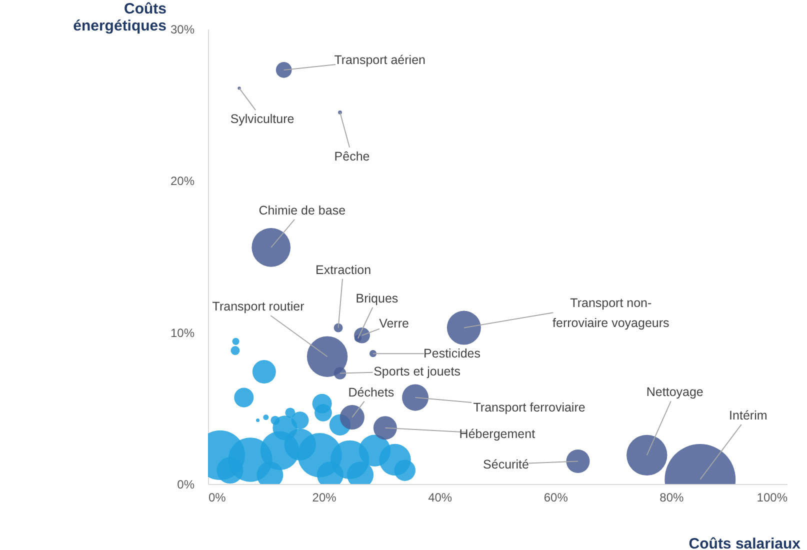 The width and height of the screenshot is (807, 550). Describe the element at coordinates (217, 497) in the screenshot. I see `x-tick-label: 0%` at that location.